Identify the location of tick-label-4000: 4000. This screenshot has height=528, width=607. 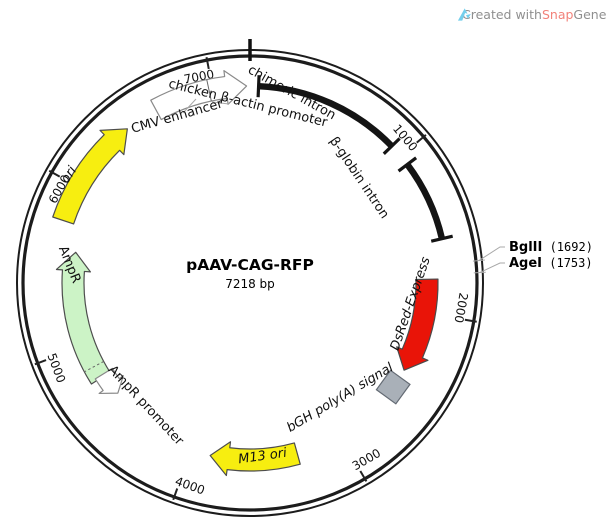
(189, 485).